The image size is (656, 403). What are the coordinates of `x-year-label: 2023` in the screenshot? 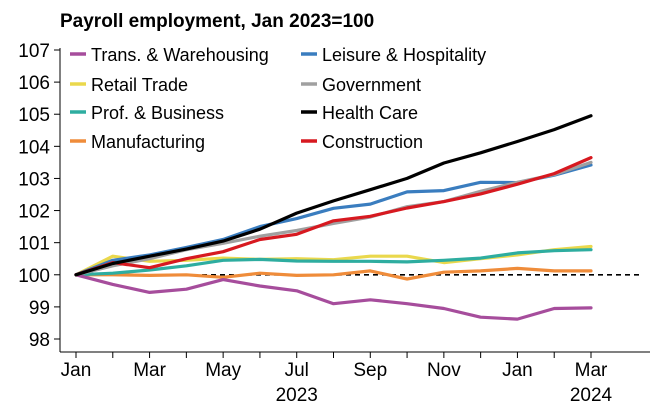 It's located at (297, 394).